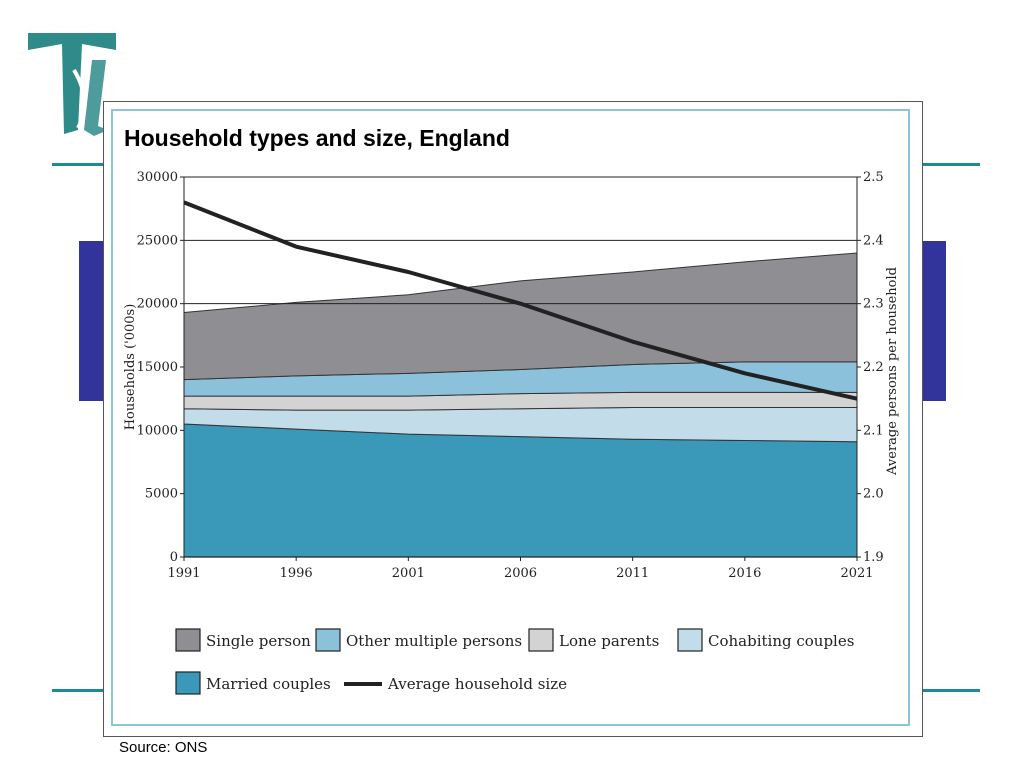  What do you see at coordinates (157, 367) in the screenshot?
I see `y-tick-label: 15000` at bounding box center [157, 367].